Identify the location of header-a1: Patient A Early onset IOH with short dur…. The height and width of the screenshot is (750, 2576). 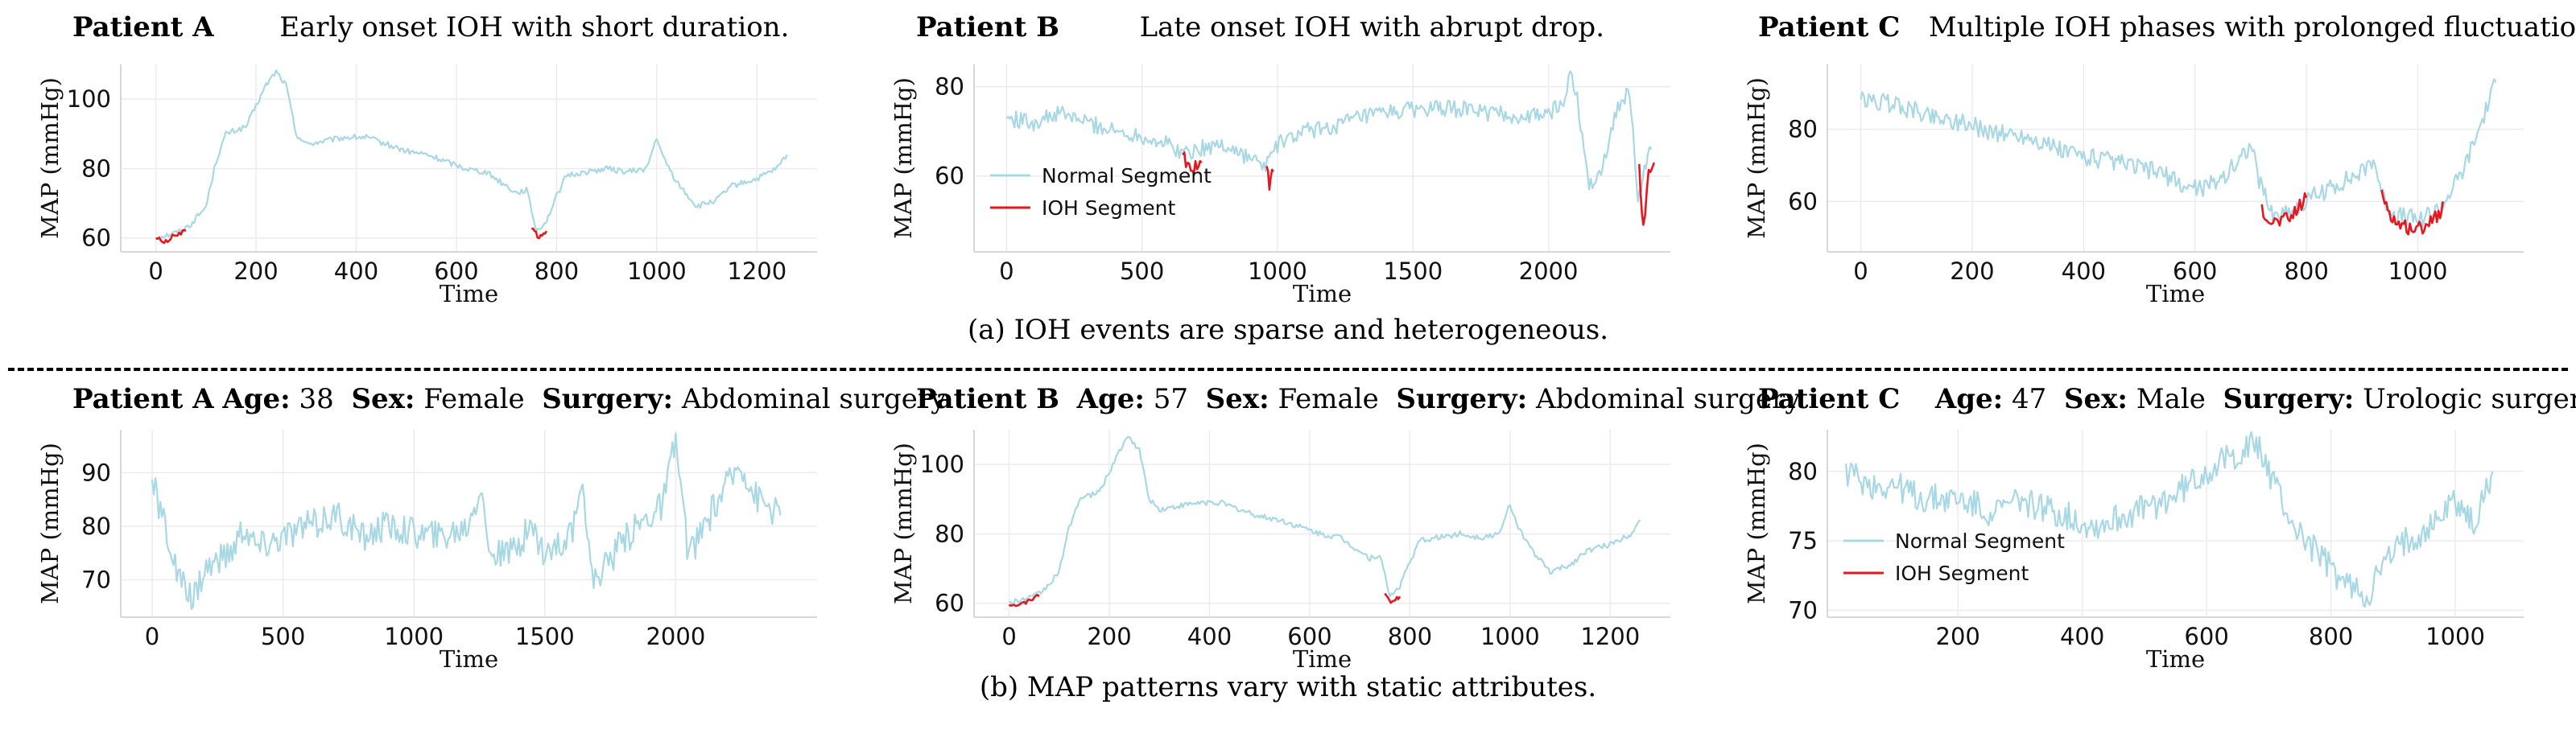
(430, 27).